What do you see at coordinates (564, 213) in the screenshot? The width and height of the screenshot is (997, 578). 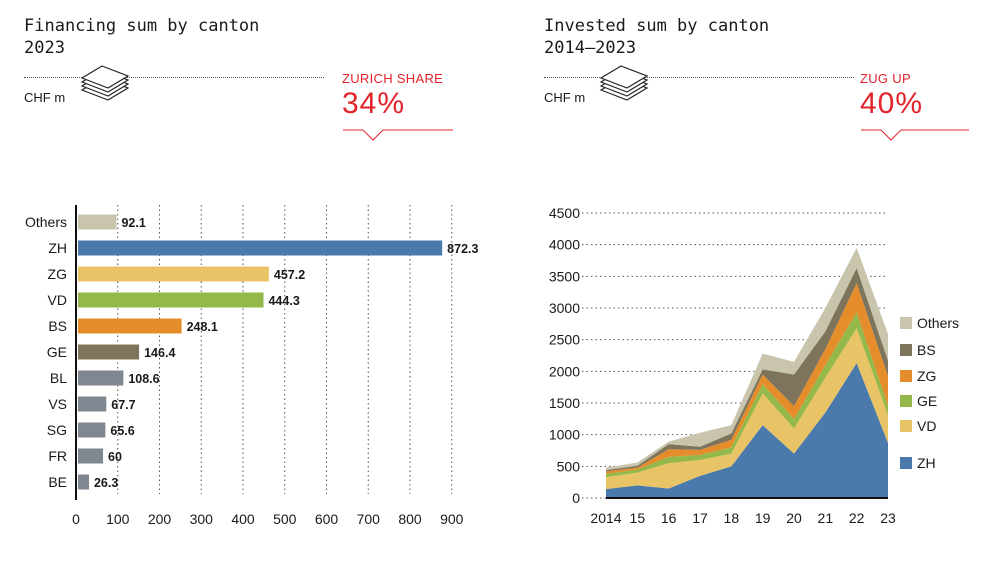 I see `y-tick-label: 4500` at bounding box center [564, 213].